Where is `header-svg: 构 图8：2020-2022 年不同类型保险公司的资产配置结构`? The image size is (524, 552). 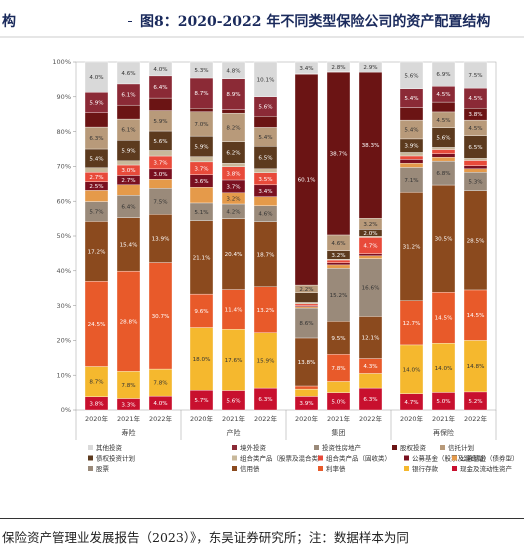 header-svg: 构 图8：2020-2022 年不同类型保险公司的资产配置结构 is located at coordinates (262, 19).